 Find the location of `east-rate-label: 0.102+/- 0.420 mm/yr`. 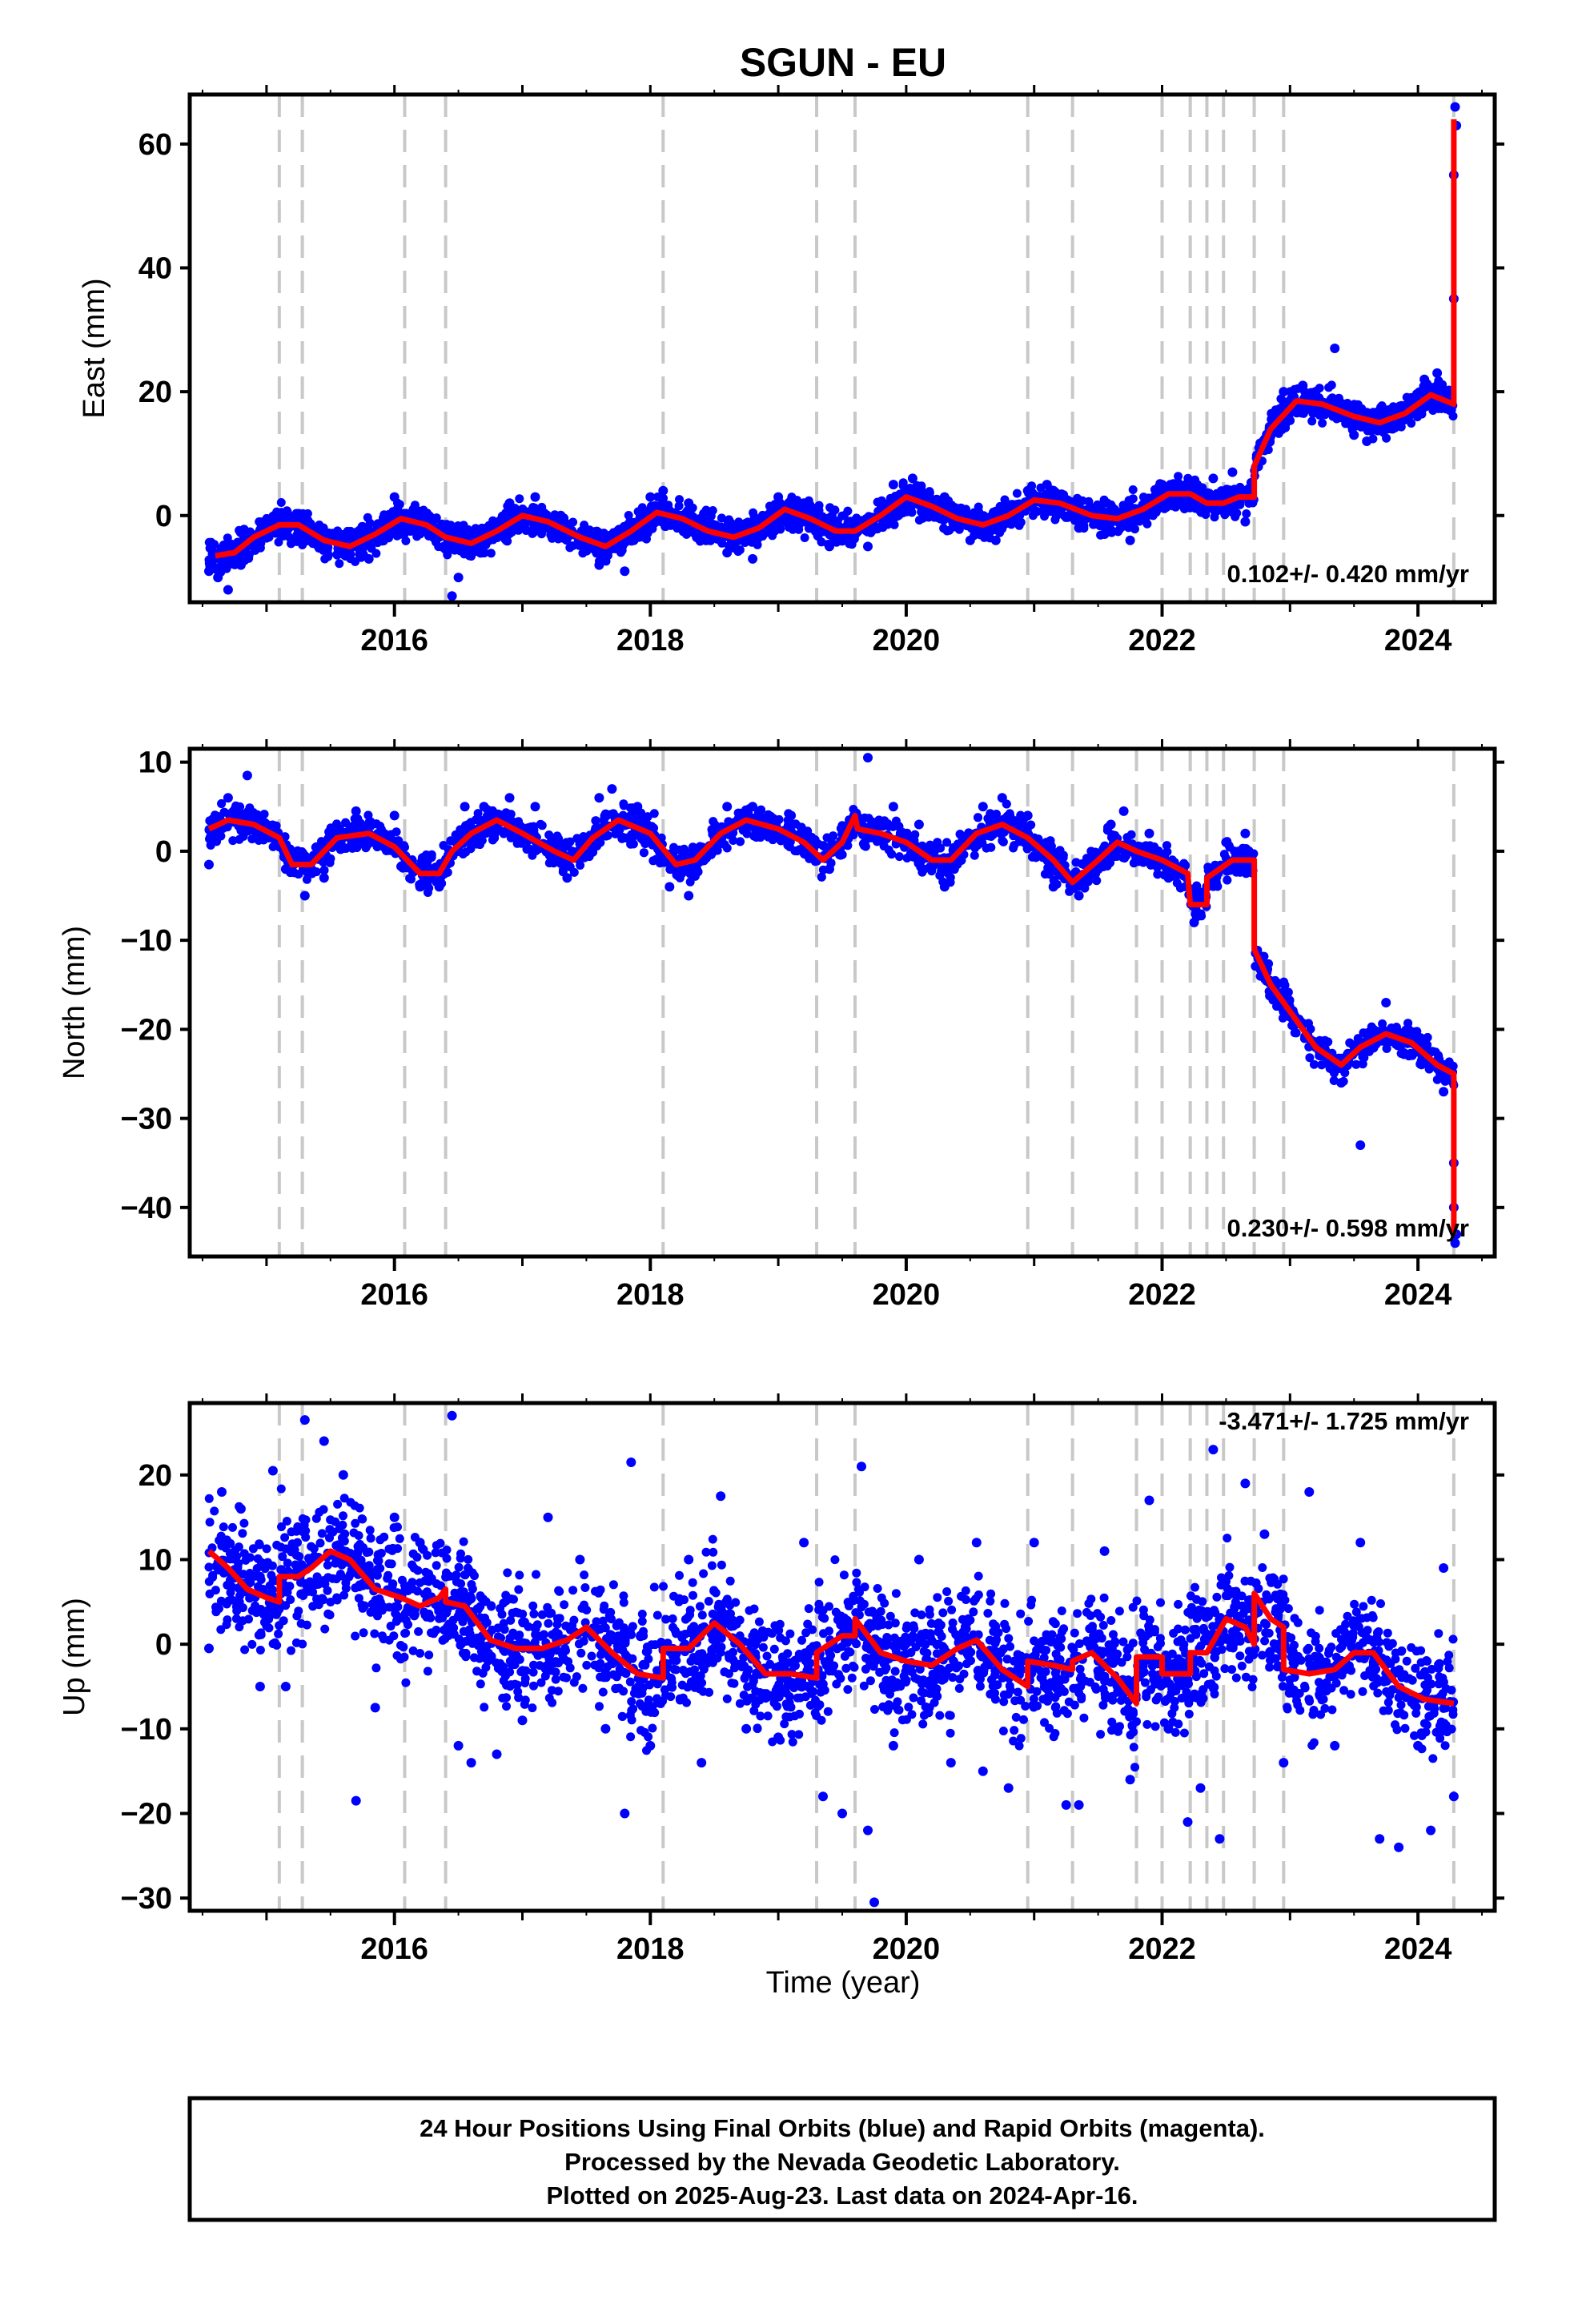

east-rate-label: 0.102+/- 0.420 mm/yr is located at coordinates (1348, 574).